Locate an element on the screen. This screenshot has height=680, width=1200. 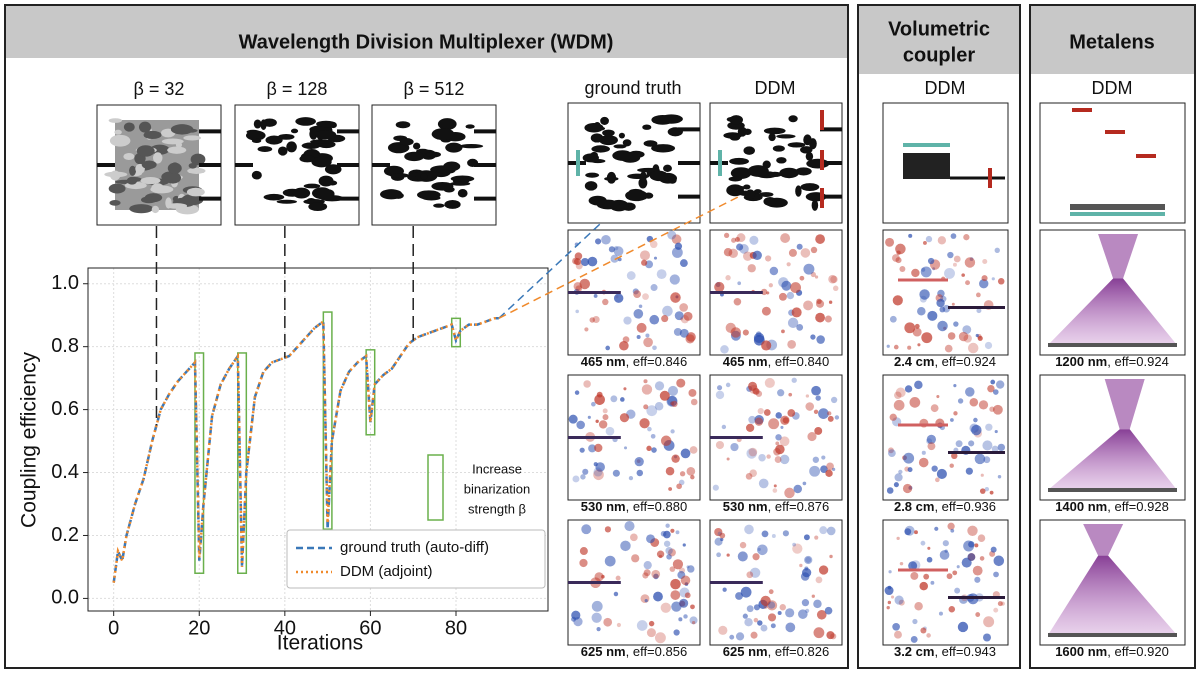
y-tick-label: 0.8 is located at coordinates (65, 346).